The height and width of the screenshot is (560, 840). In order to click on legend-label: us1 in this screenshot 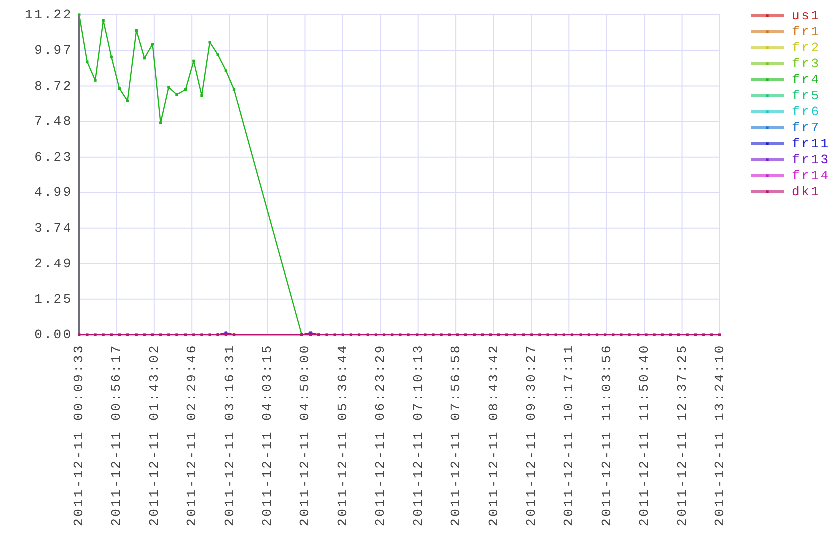, I will do `click(806, 16)`.